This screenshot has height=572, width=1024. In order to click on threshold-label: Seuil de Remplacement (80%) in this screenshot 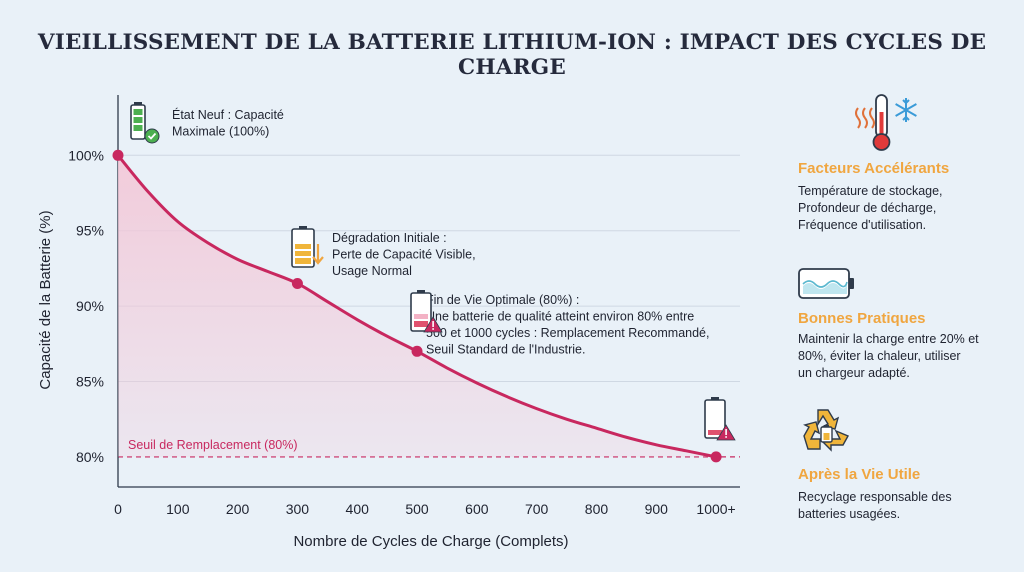, I will do `click(213, 445)`.